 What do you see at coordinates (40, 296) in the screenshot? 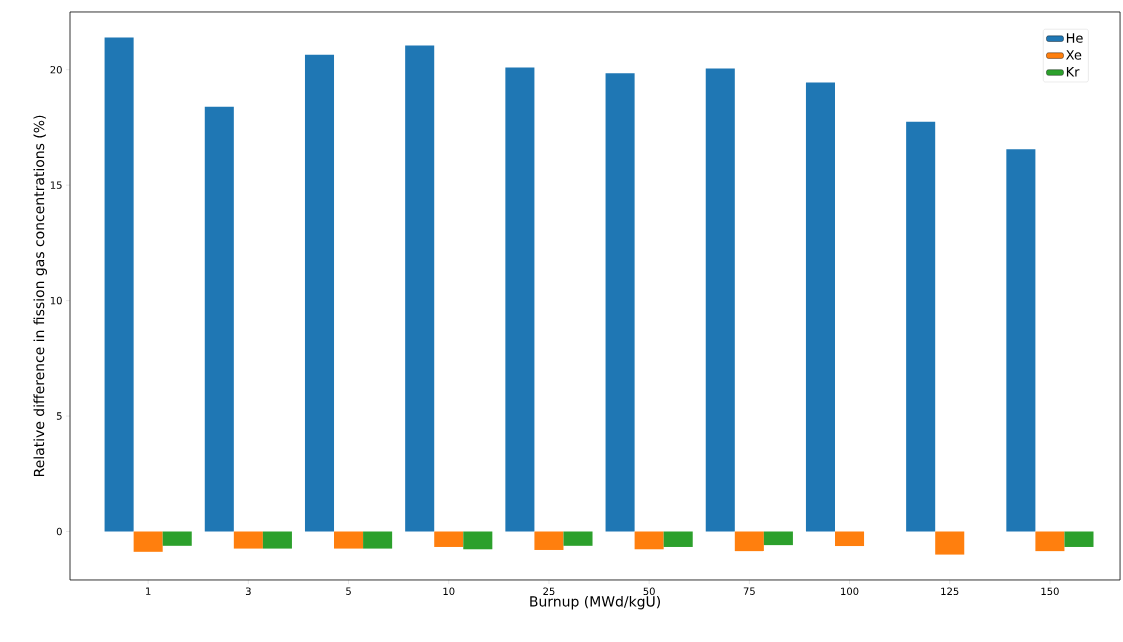
I see `y-axis-title: Relative difference in fission gas concentrations (%)` at bounding box center [40, 296].